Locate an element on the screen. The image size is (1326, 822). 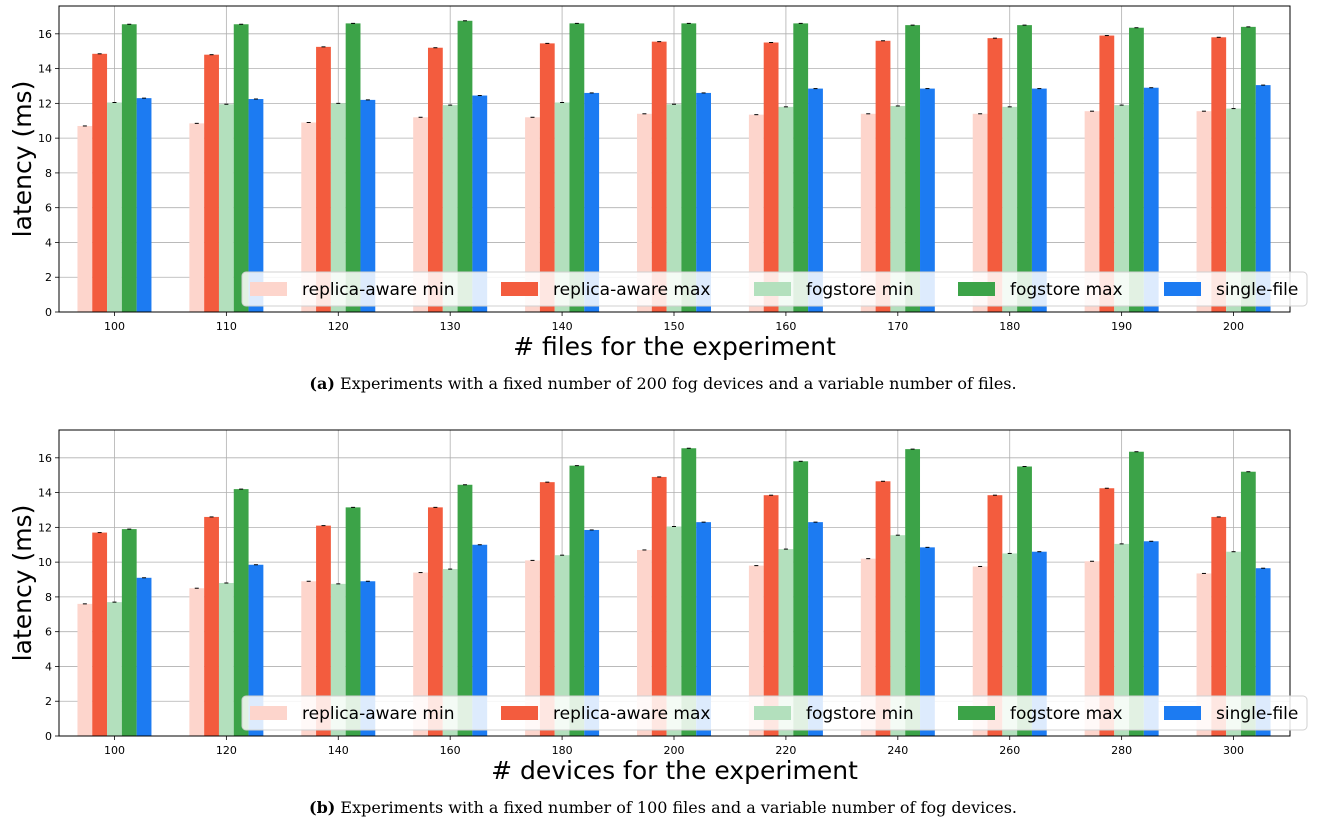
x-tick-label: 260 is located at coordinates (1009, 750).